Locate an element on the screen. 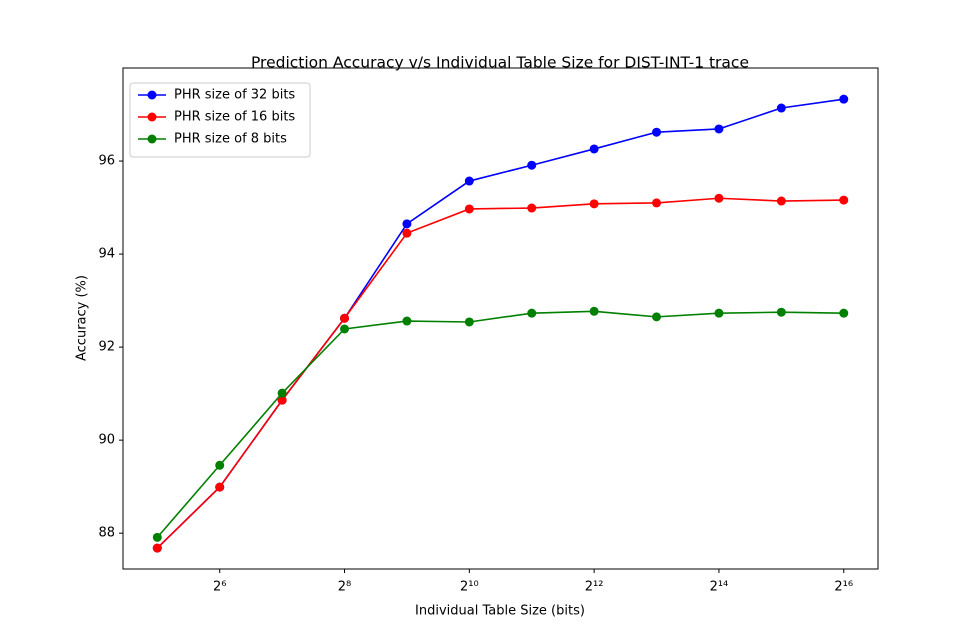 This screenshot has width=975, height=641. x-tick-label: 2⁸ is located at coordinates (344, 587).